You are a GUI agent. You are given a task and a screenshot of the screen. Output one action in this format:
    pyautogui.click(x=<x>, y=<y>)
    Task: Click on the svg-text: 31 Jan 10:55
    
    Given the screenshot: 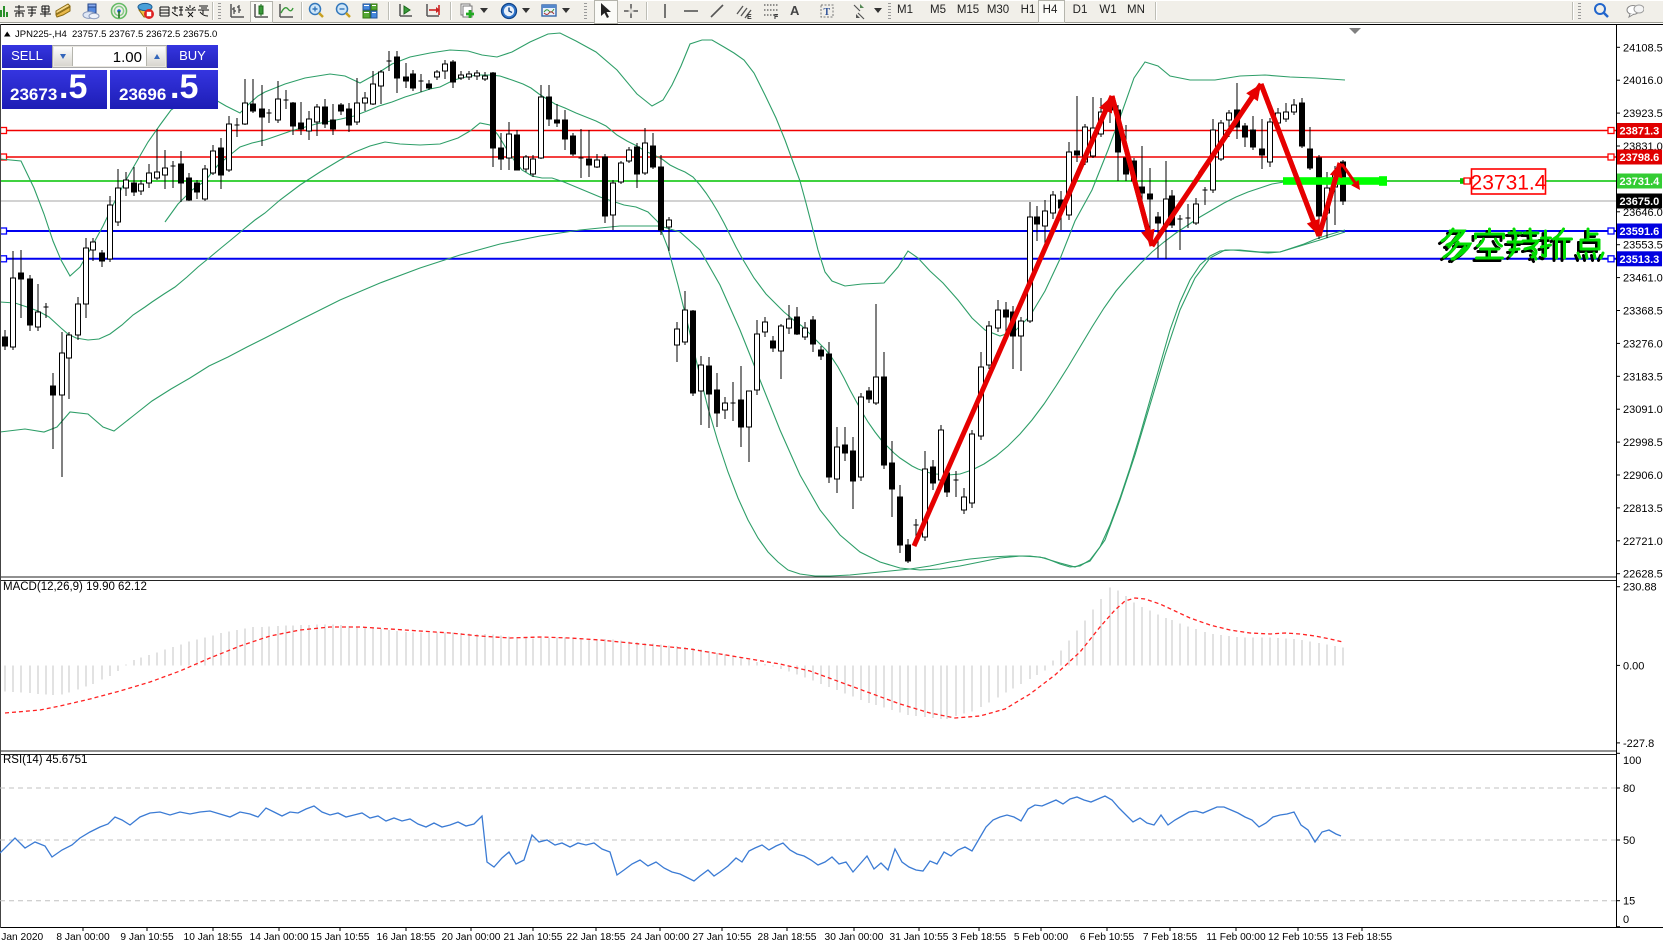 What is the action you would take?
    pyautogui.click(x=919, y=937)
    